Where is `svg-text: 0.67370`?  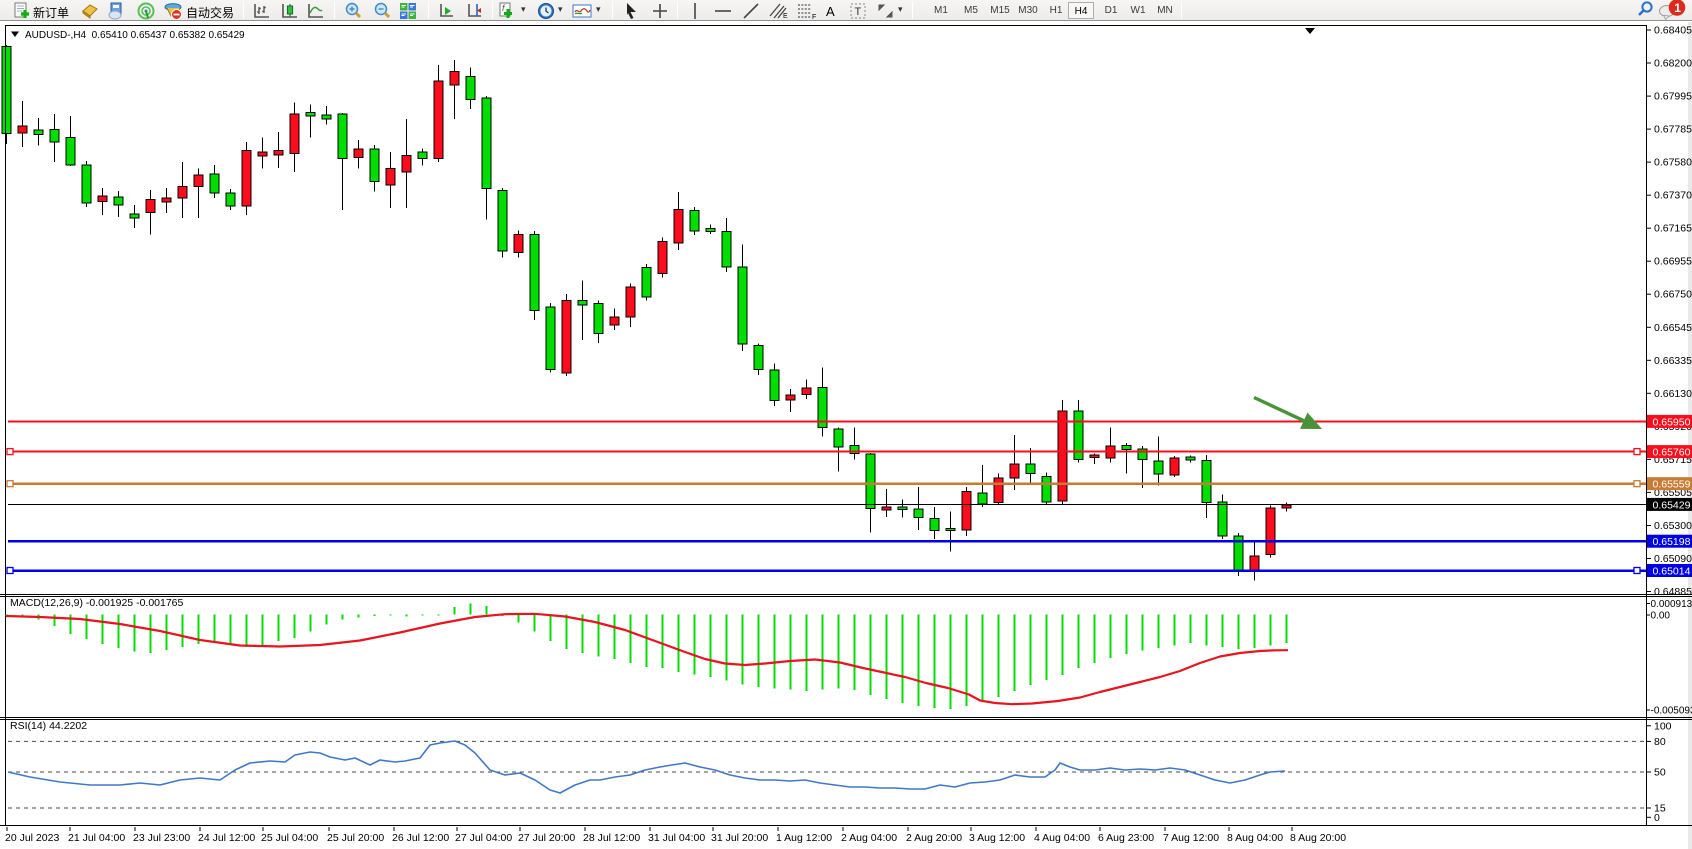
svg-text: 0.67370 is located at coordinates (1673, 196).